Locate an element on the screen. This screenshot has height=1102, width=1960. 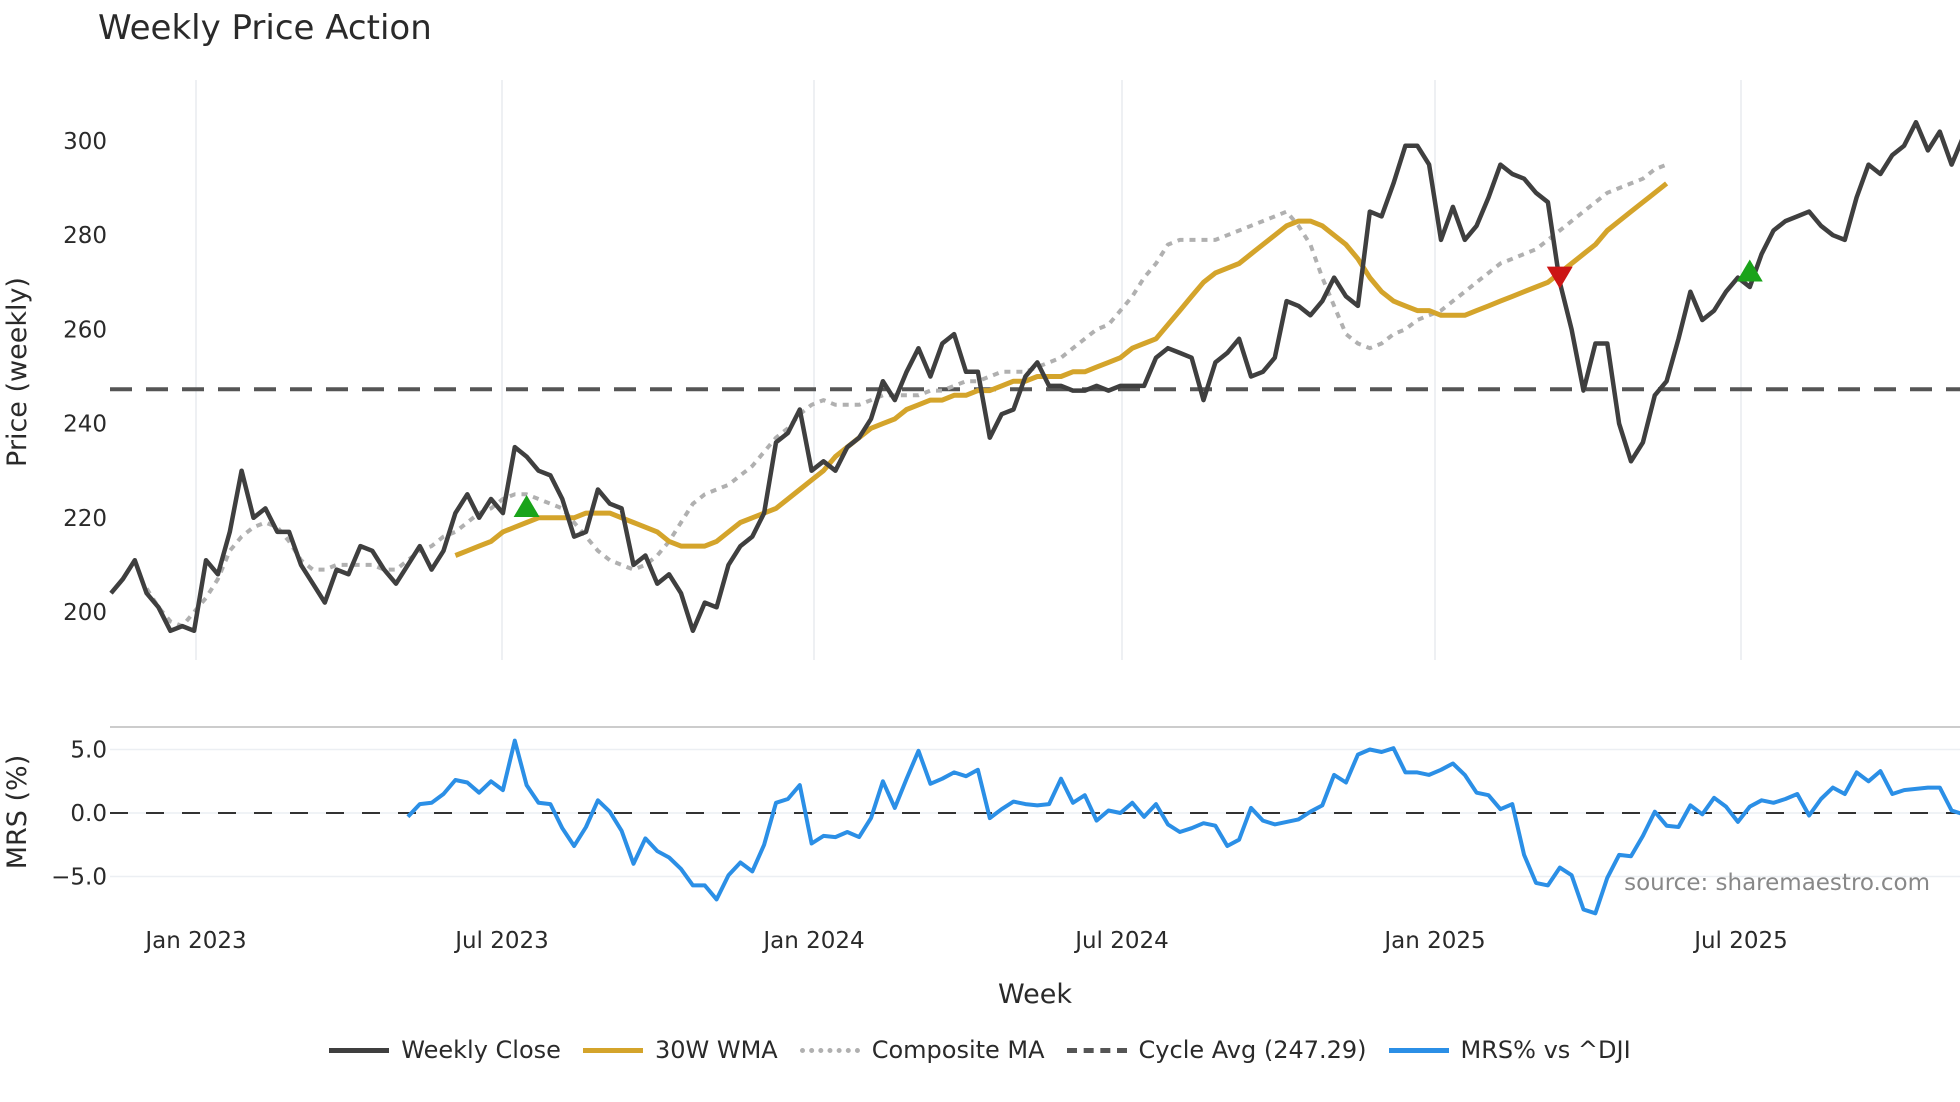
x-tick-label: Jan 2023 is located at coordinates (194, 941).